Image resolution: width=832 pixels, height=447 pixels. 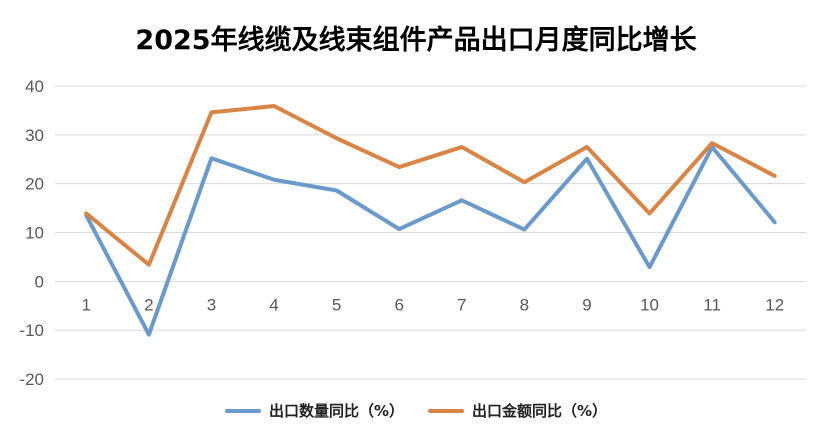 What do you see at coordinates (540, 411) in the screenshot?
I see `legend-label: 出口金额同比（%）` at bounding box center [540, 411].